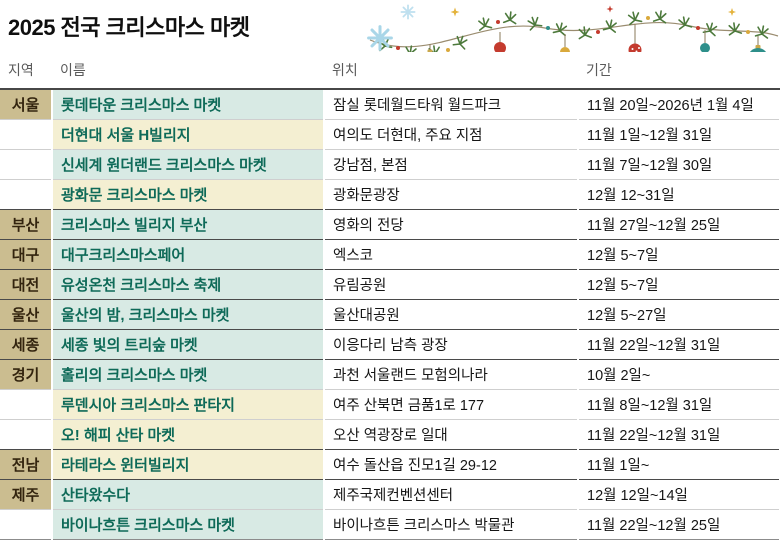  What do you see at coordinates (679, 313) in the screenshot?
I see `period-cell: 12월 5~27일` at bounding box center [679, 313].